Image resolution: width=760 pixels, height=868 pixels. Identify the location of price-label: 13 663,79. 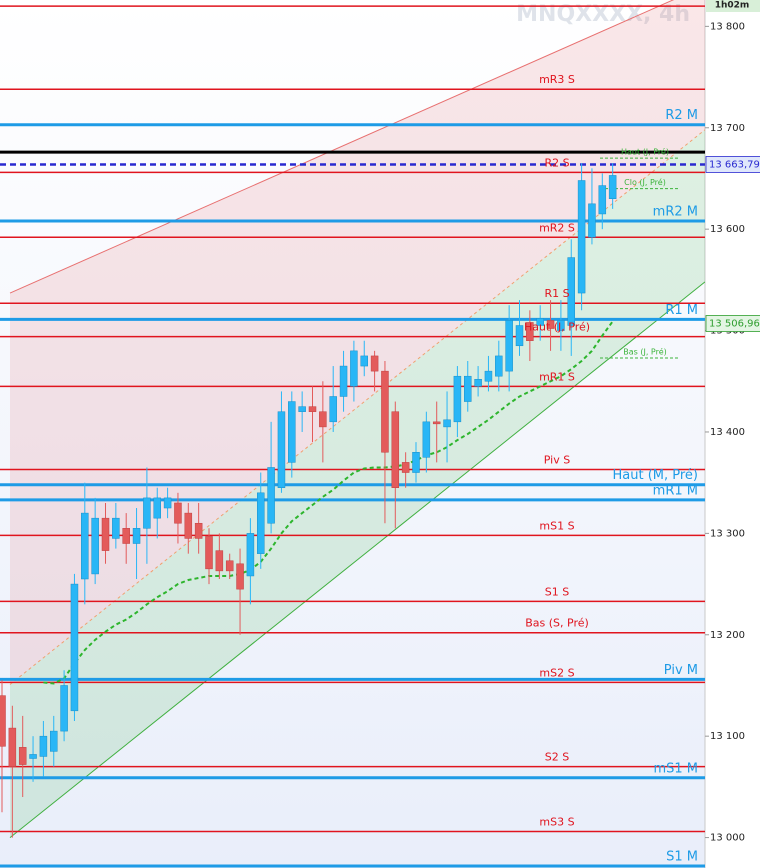
(734, 164).